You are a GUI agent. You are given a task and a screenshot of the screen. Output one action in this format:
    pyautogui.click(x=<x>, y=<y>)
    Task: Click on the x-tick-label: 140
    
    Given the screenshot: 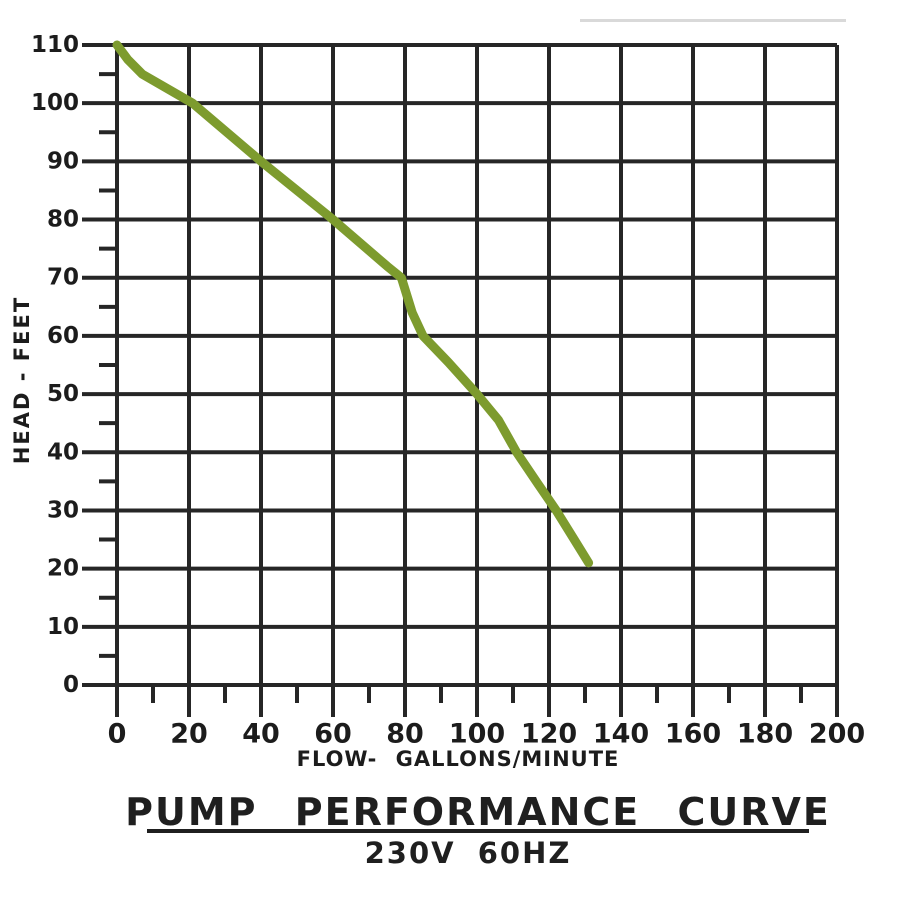 What is the action you would take?
    pyautogui.click(x=621, y=734)
    